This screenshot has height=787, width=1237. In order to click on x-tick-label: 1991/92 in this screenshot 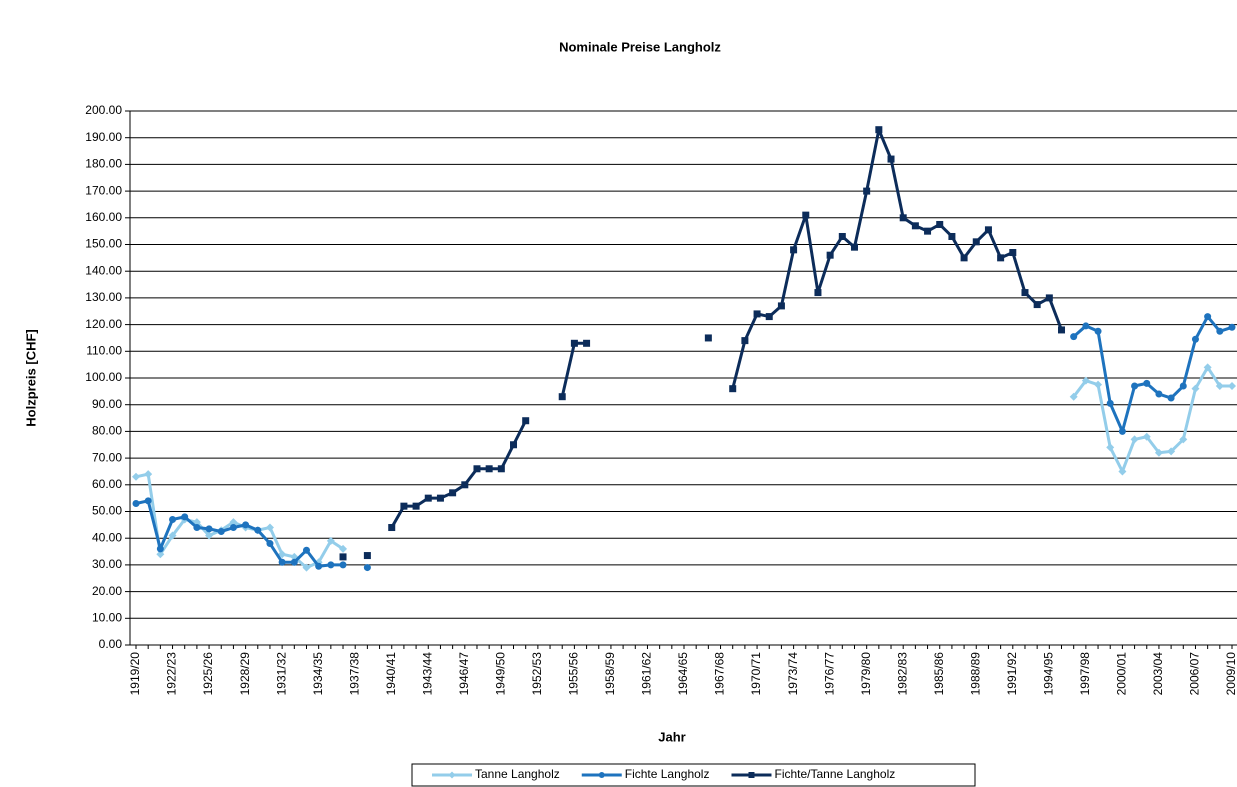, I will do `click(1012, 674)`.